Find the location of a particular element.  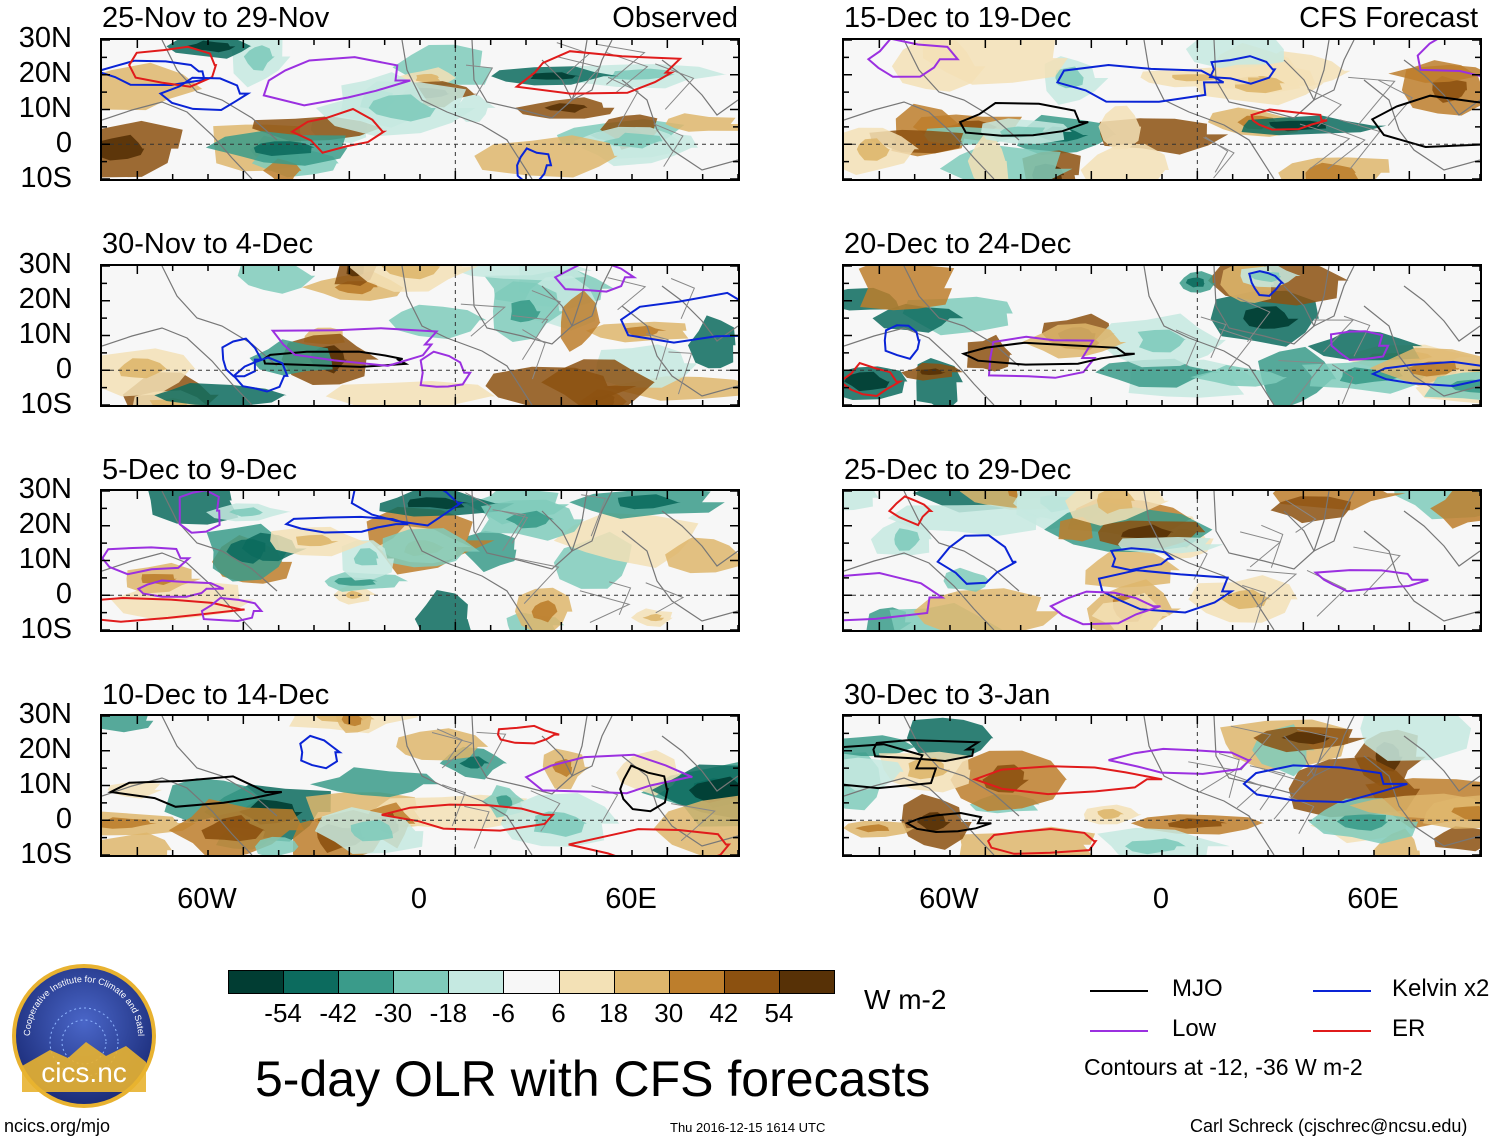

x-tick-60w-right: 60W is located at coordinates (949, 899).